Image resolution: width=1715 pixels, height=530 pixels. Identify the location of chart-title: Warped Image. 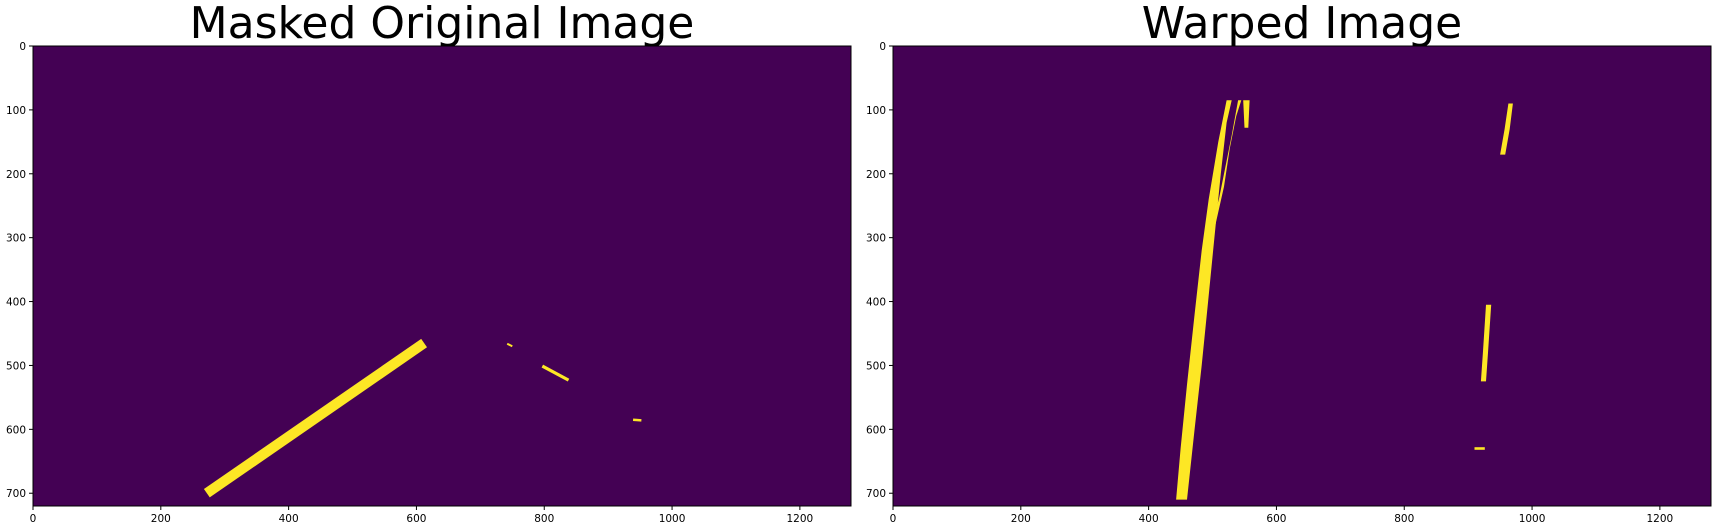
(1302, 24).